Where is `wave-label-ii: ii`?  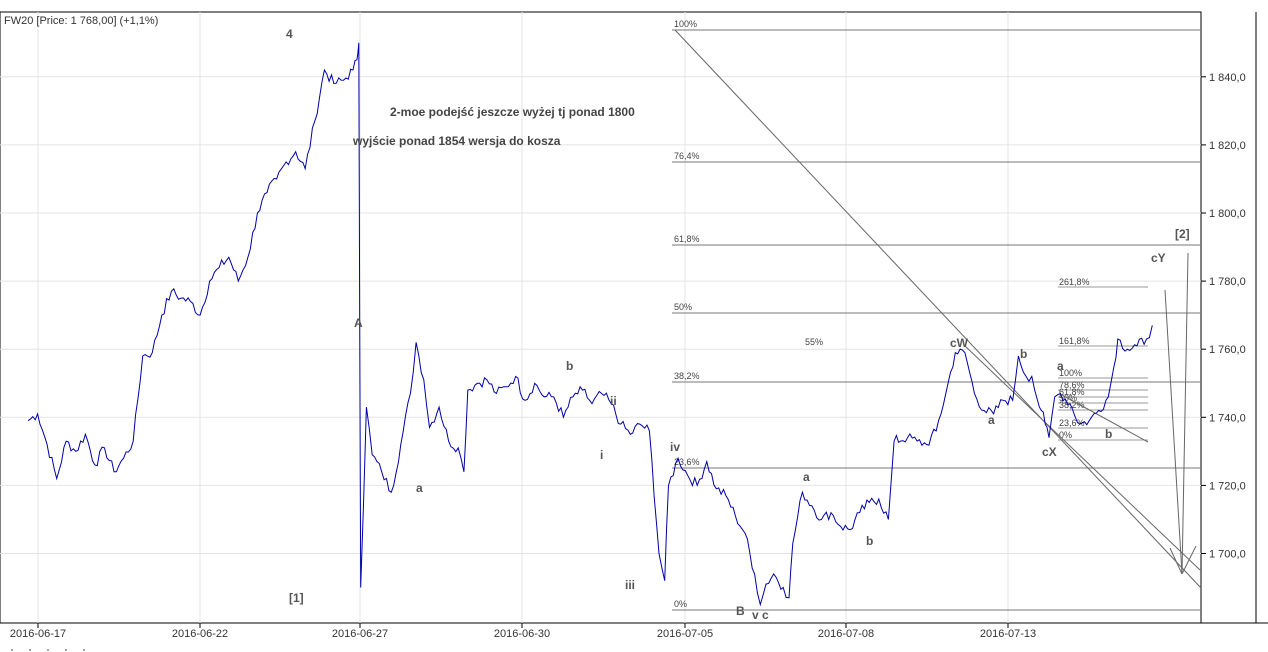 wave-label-ii: ii is located at coordinates (613, 401).